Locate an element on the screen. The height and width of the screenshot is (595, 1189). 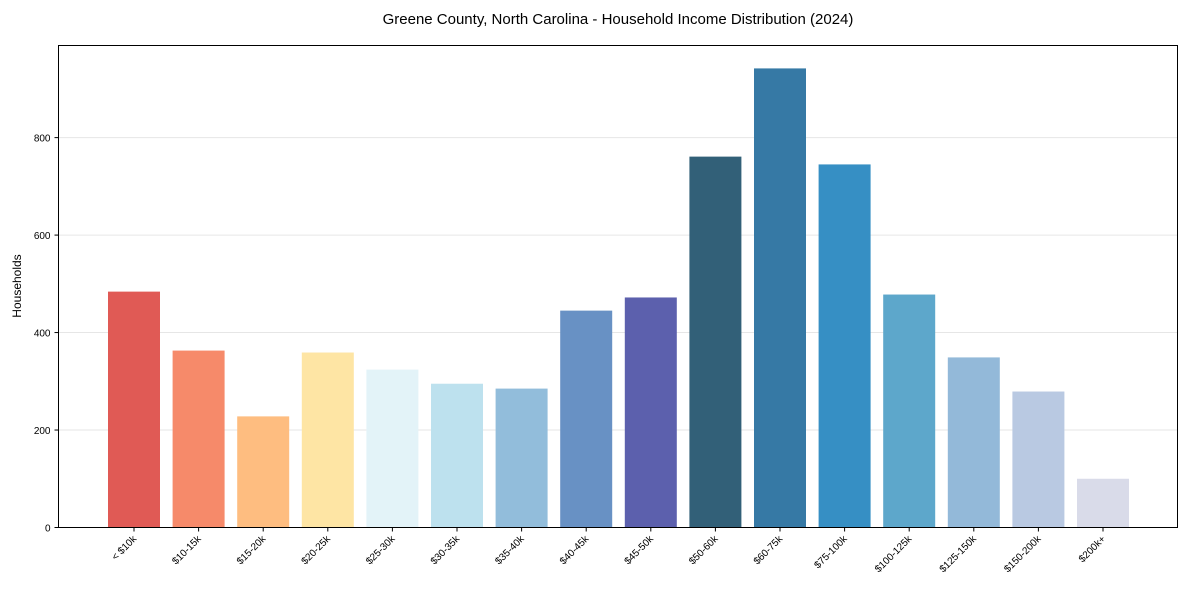
x-tick-label: $60-75k is located at coordinates (769, 550).